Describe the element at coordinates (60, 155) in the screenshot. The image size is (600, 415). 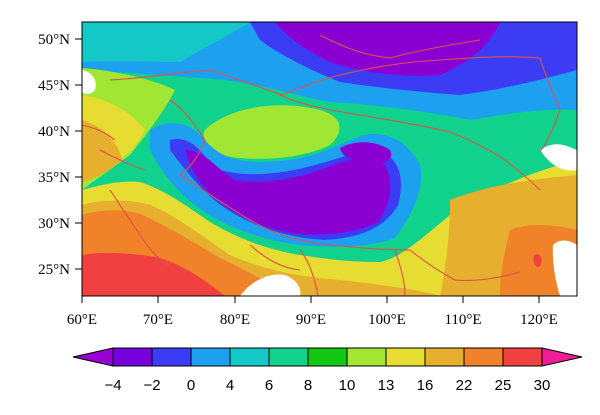
I see `latitude-axis: 50°N 45°N 40°N 35°N 30°N 25°N` at that location.